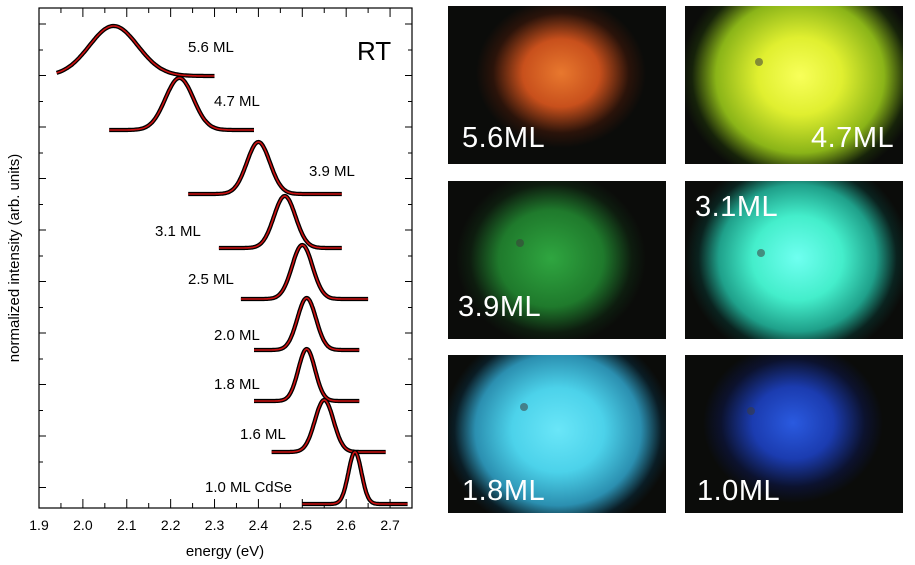 This screenshot has height=565, width=915. What do you see at coordinates (332, 171) in the screenshot?
I see `series-label: 3.9 ML` at bounding box center [332, 171].